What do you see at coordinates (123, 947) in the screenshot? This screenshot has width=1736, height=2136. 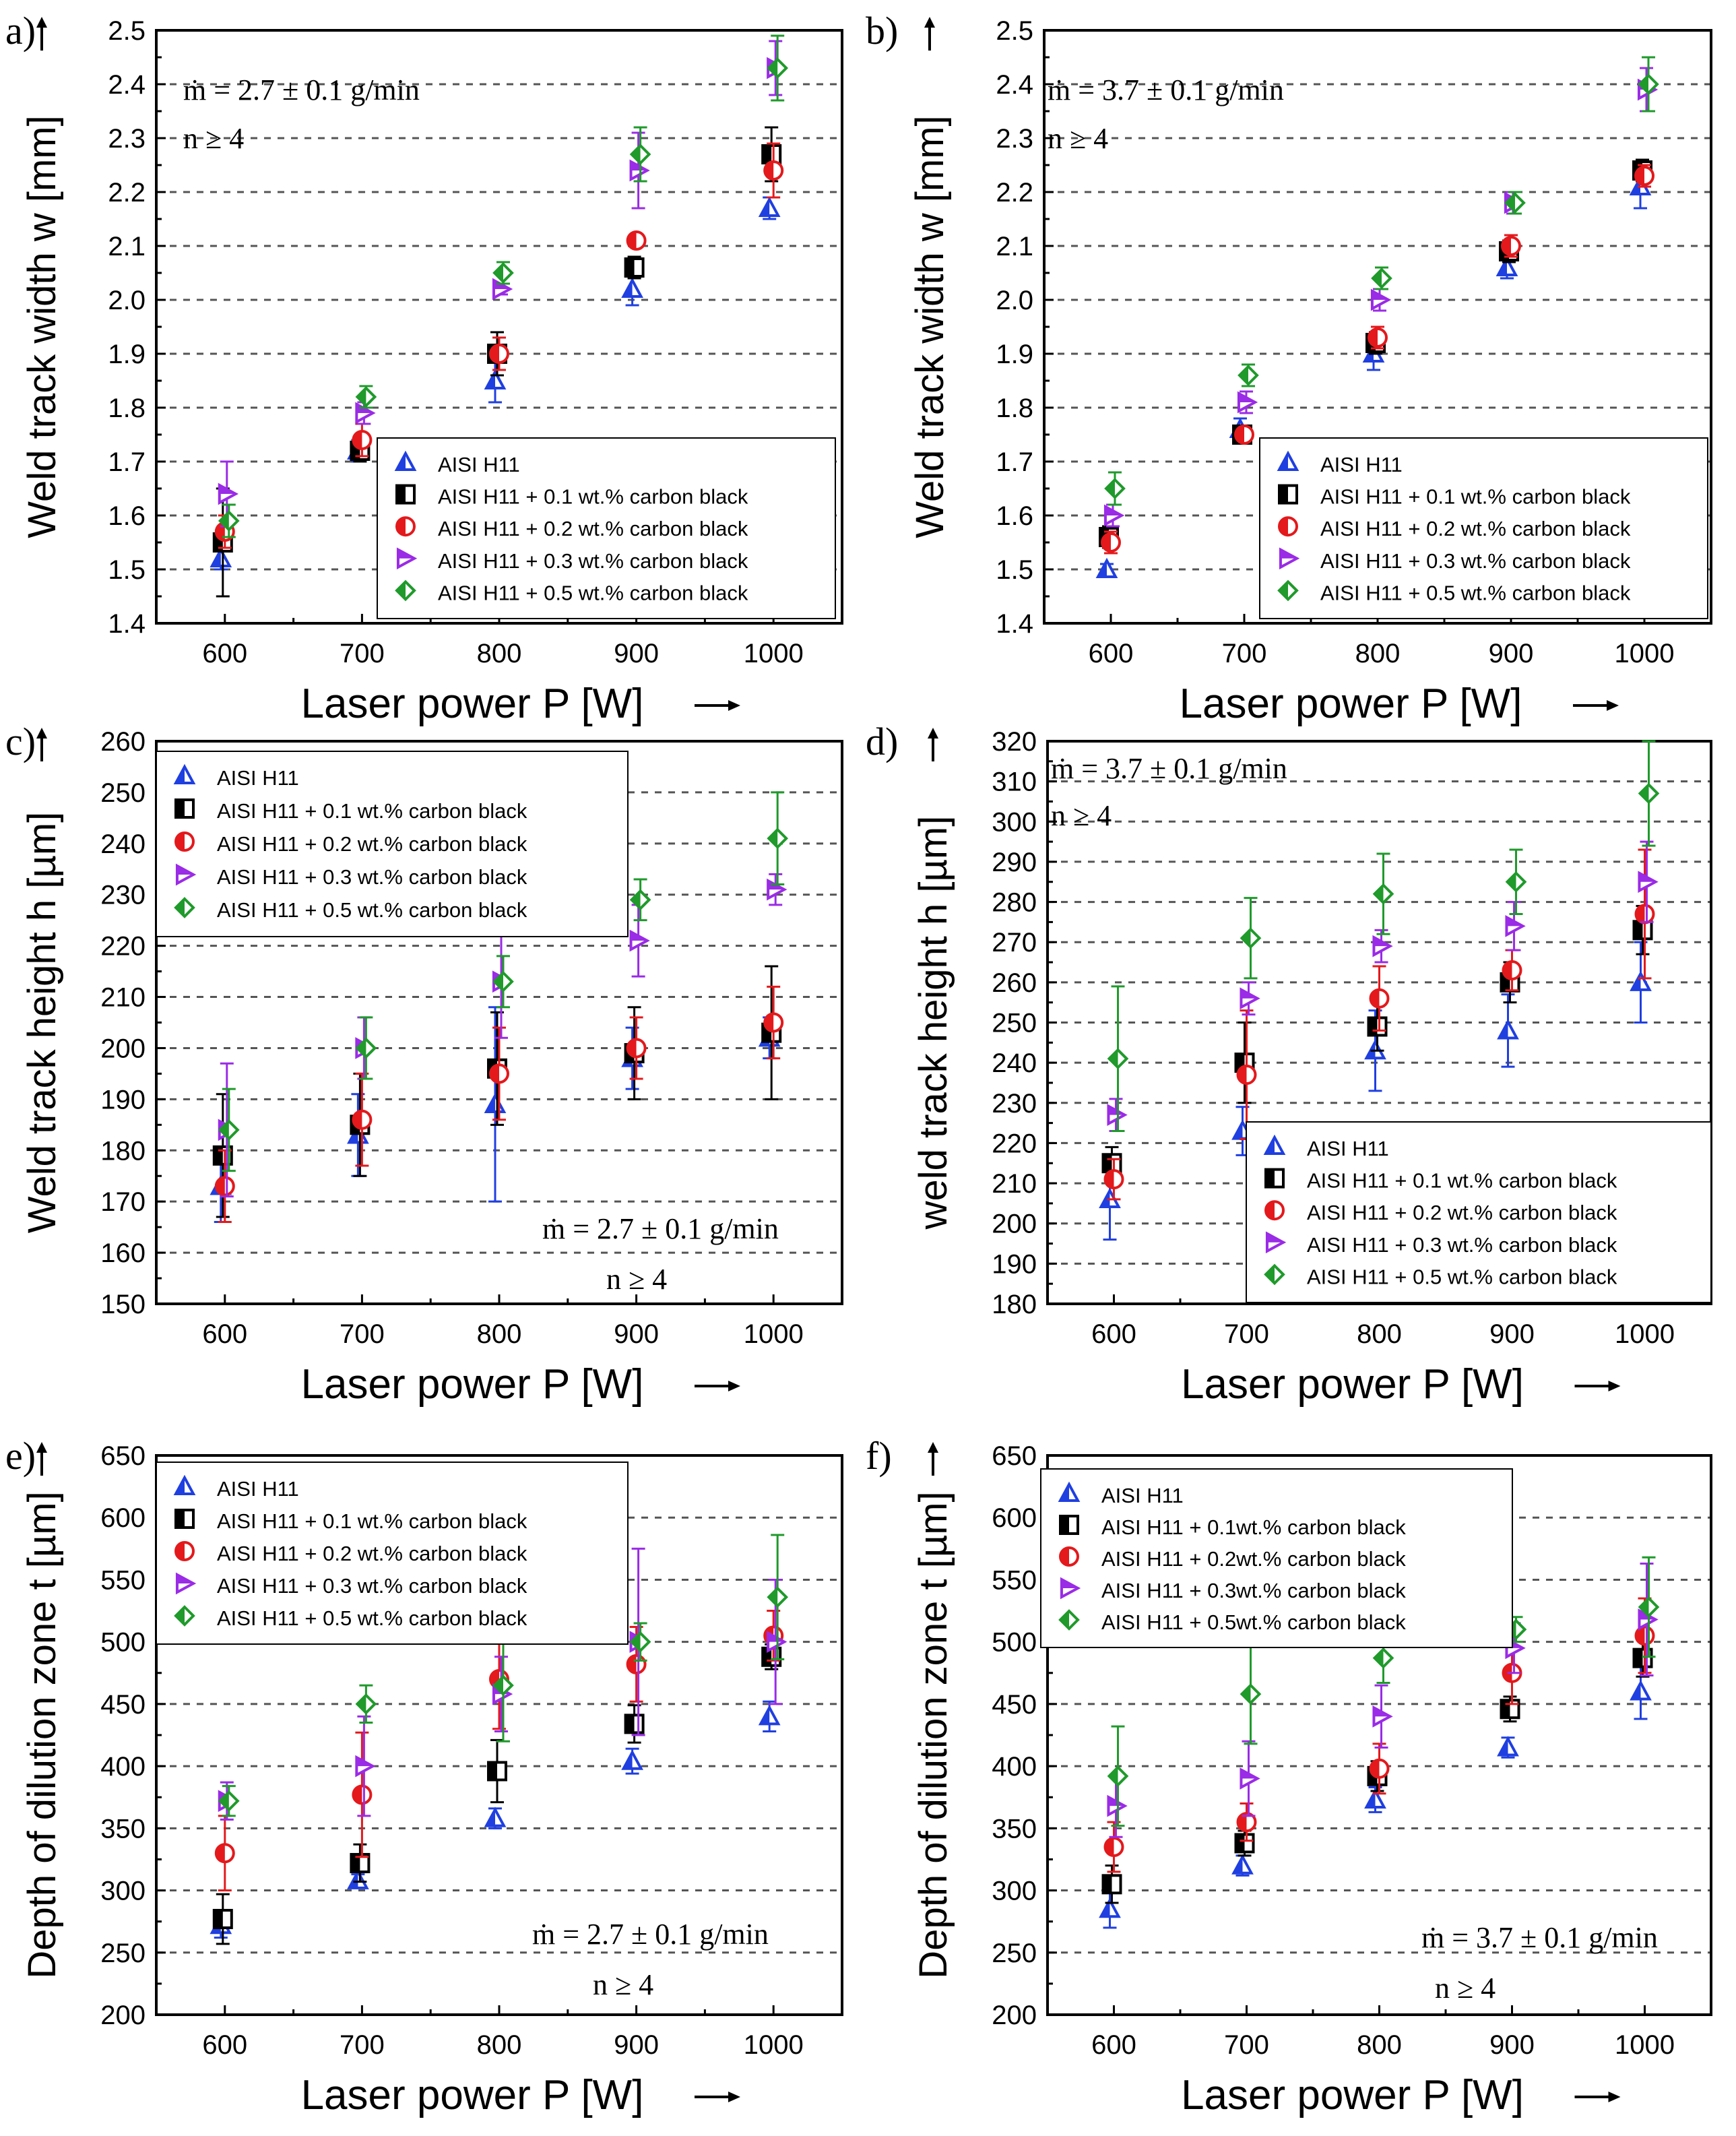 I see `y-tick-label: 220` at bounding box center [123, 947].